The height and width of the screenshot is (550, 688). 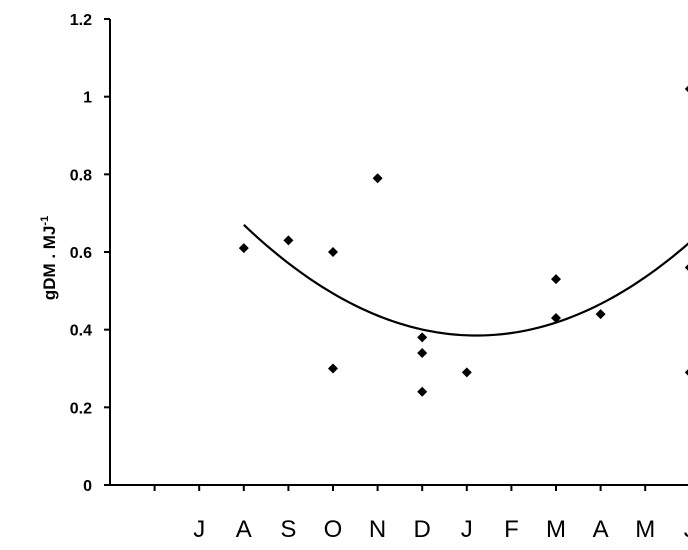 What do you see at coordinates (107, 252) in the screenshot?
I see `y-ticks` at bounding box center [107, 252].